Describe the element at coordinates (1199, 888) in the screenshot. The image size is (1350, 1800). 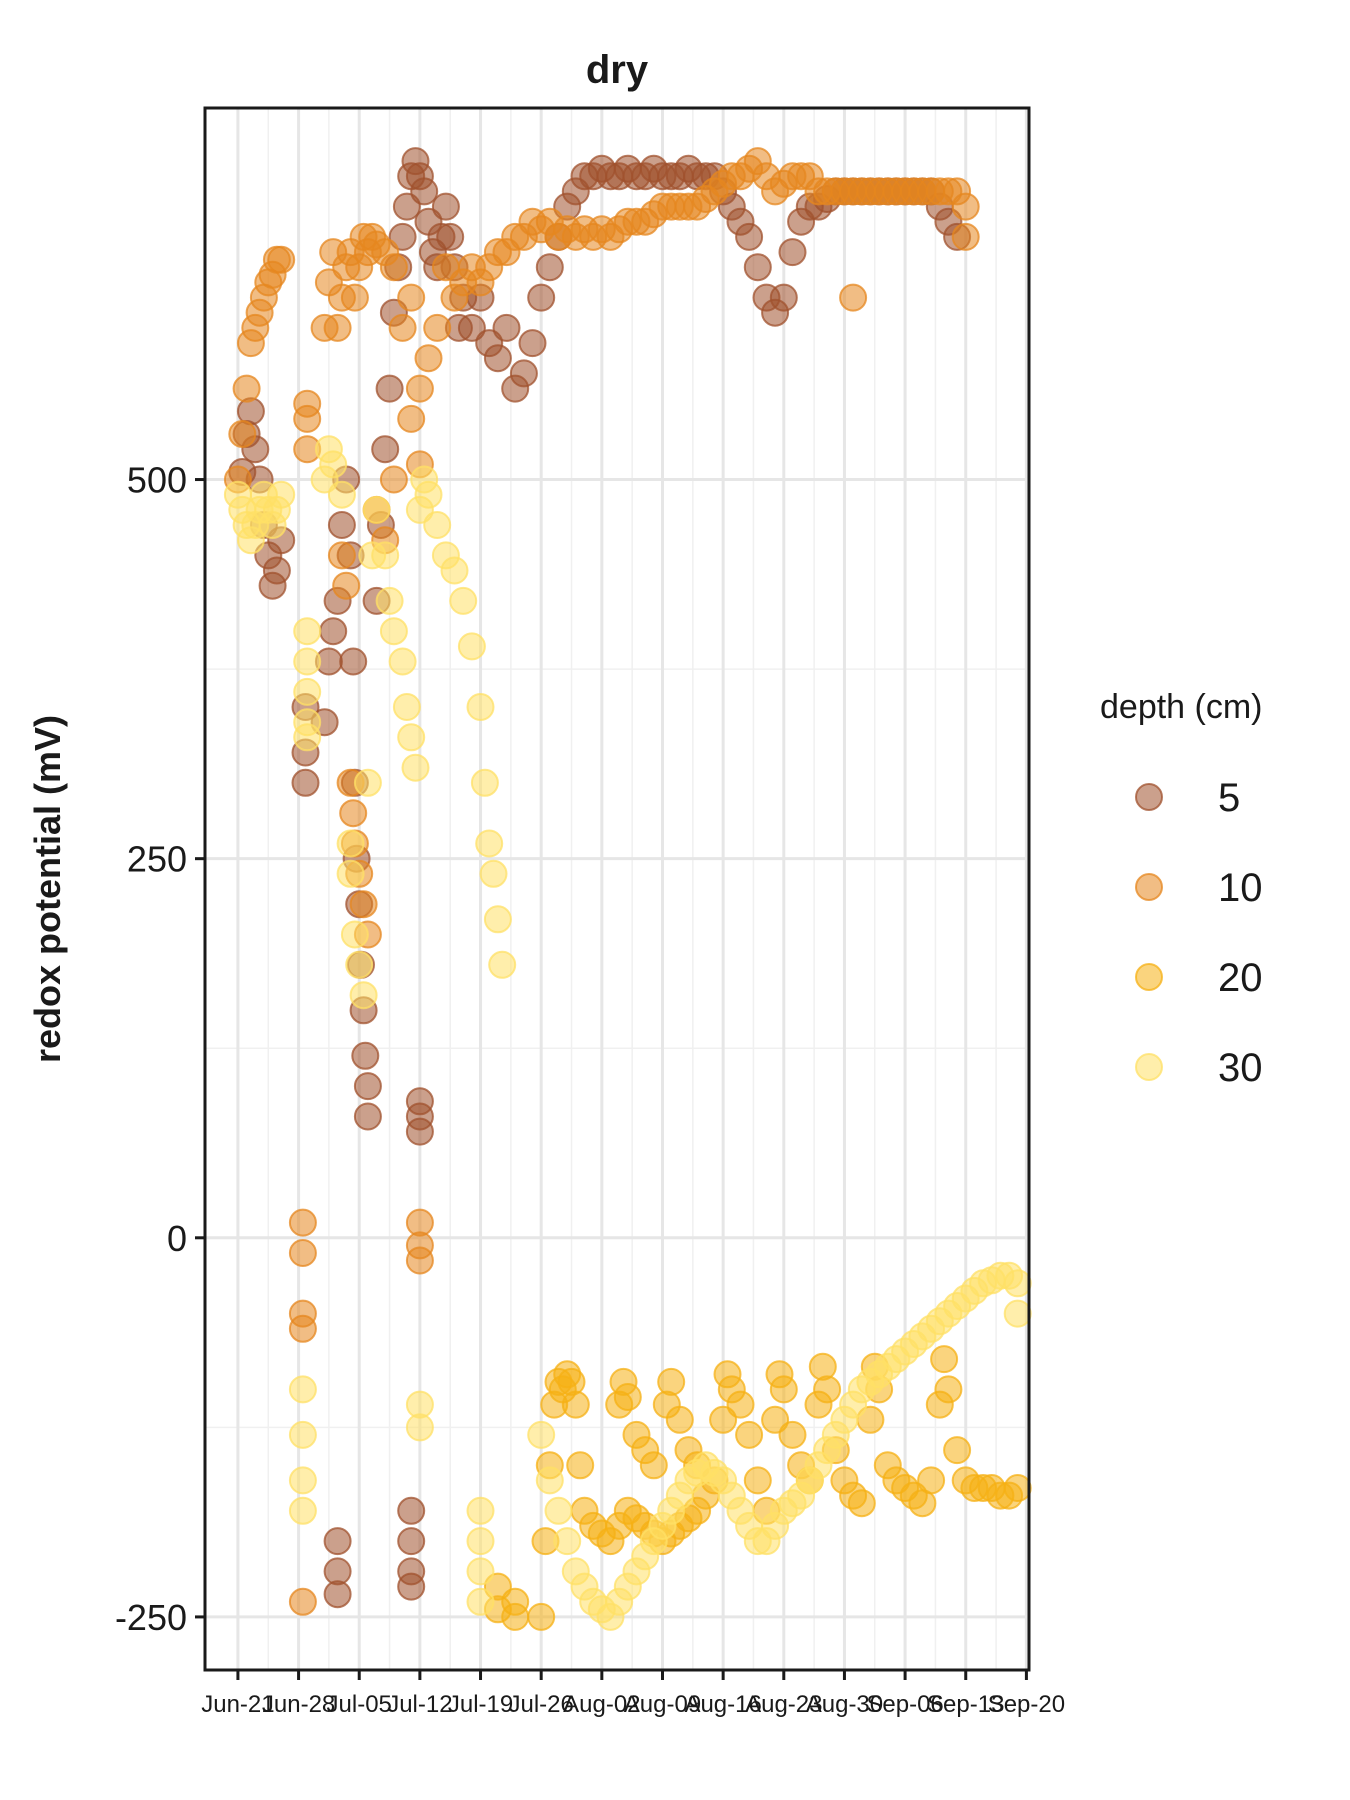
I see `legend-entry-10: 10` at that location.